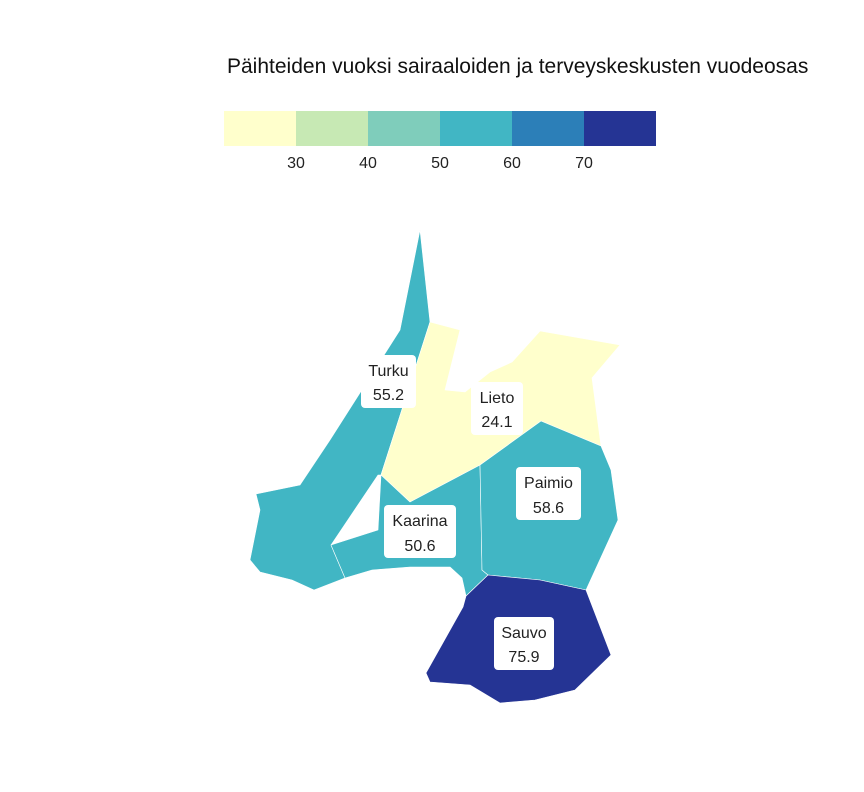 This screenshot has height=792, width=864. I want to click on legend-tick-label: 70, so click(584, 163).